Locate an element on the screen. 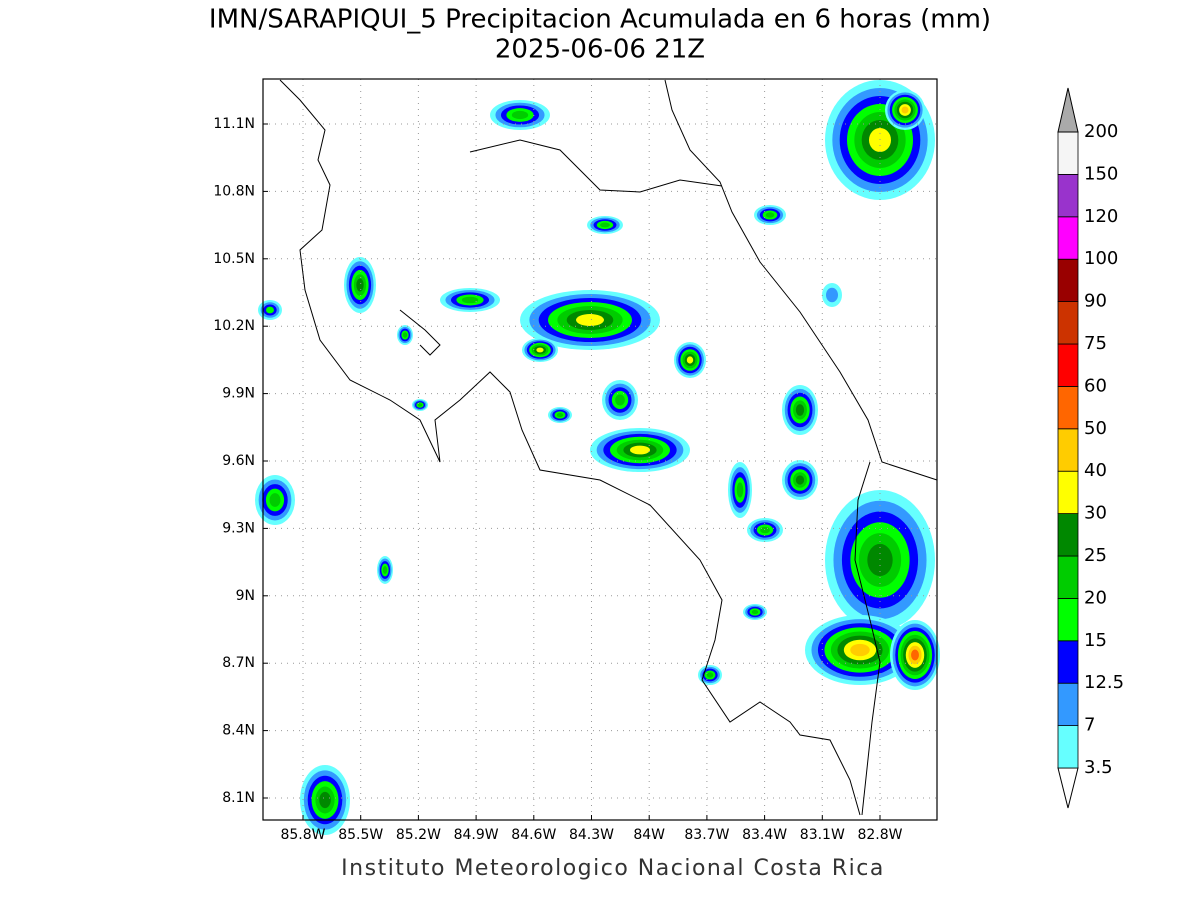 This screenshot has width=1200, height=904. panama-border is located at coordinates (867, 638).